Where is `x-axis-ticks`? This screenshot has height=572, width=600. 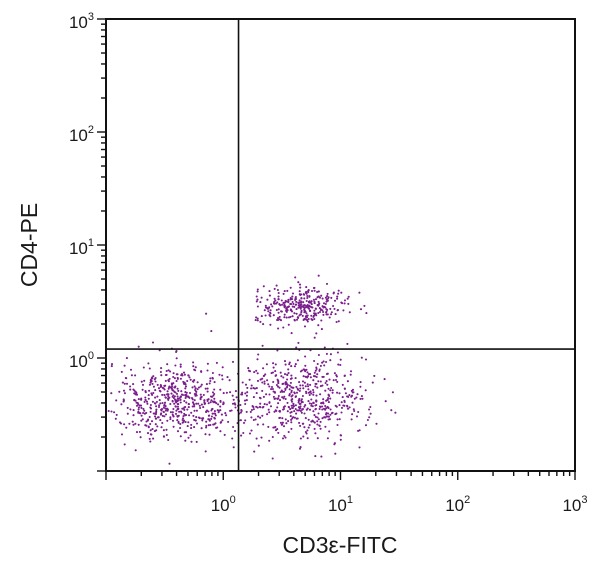 x-axis-ticks is located at coordinates (340, 475).